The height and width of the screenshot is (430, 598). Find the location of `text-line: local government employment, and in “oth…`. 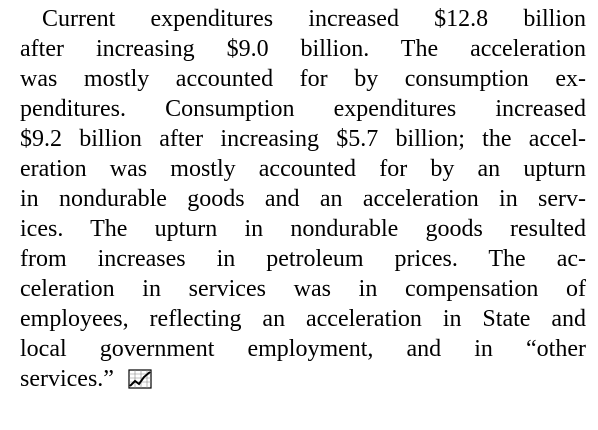

text-line: local government employment, and in “oth… is located at coordinates (303, 349).